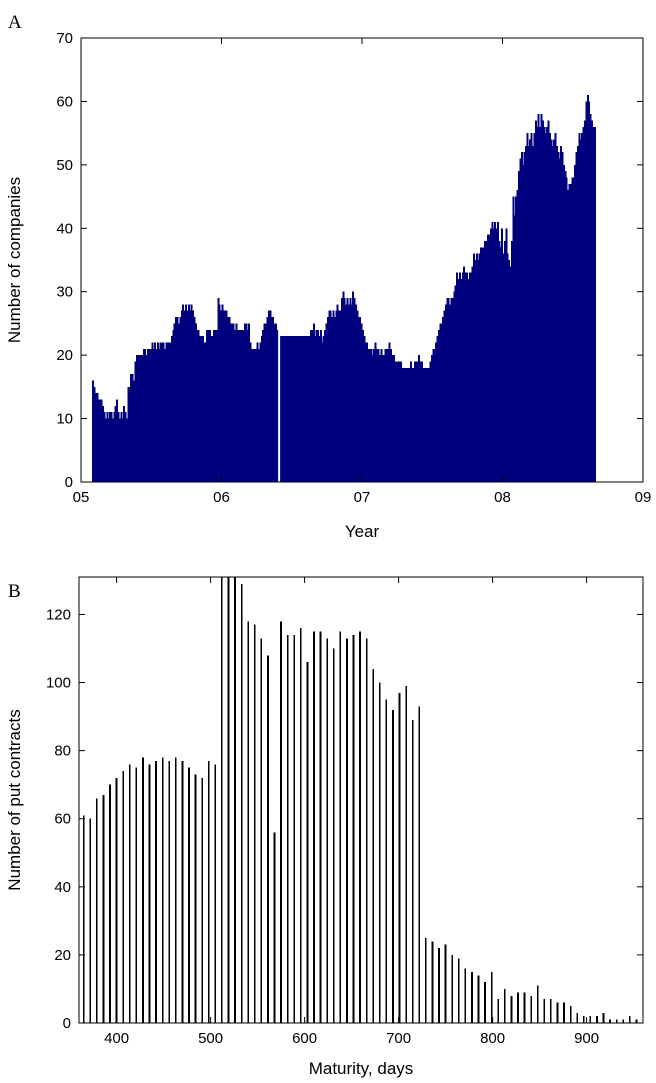 Image resolution: width=656 pixels, height=1083 pixels. Describe the element at coordinates (362, 497) in the screenshot. I see `x-tick-label: 07` at that location.